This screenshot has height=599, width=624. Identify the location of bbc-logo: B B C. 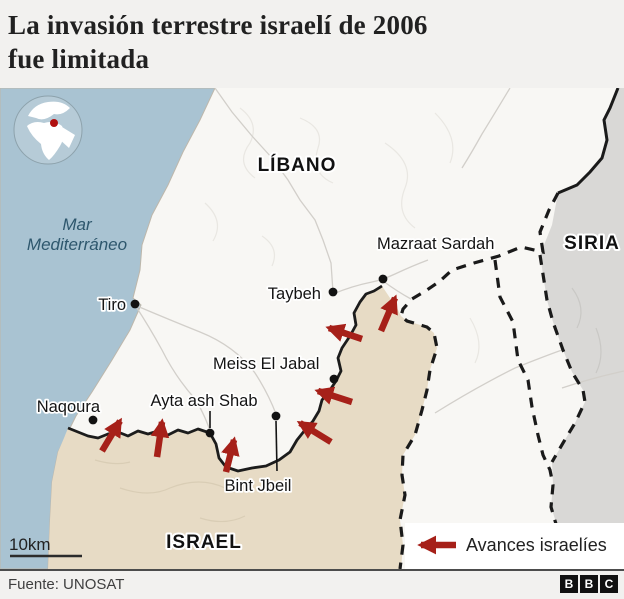
(589, 584).